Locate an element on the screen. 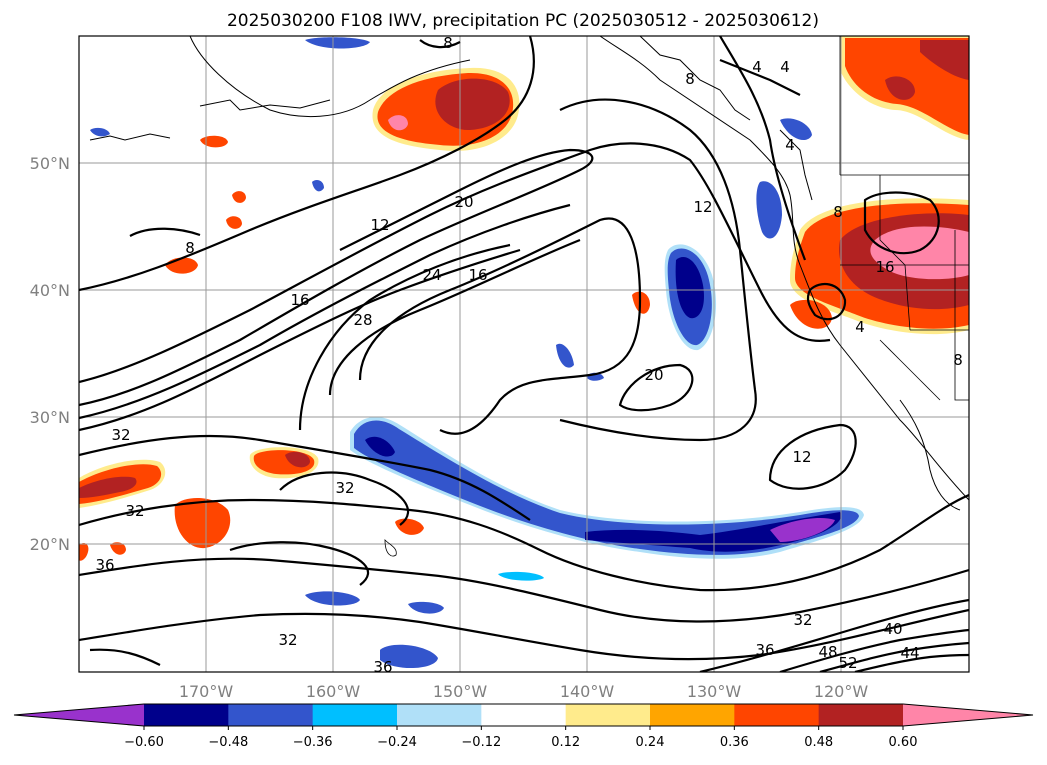 This screenshot has height=765, width=1047. lat-tick-label: 20°N is located at coordinates (50, 544).